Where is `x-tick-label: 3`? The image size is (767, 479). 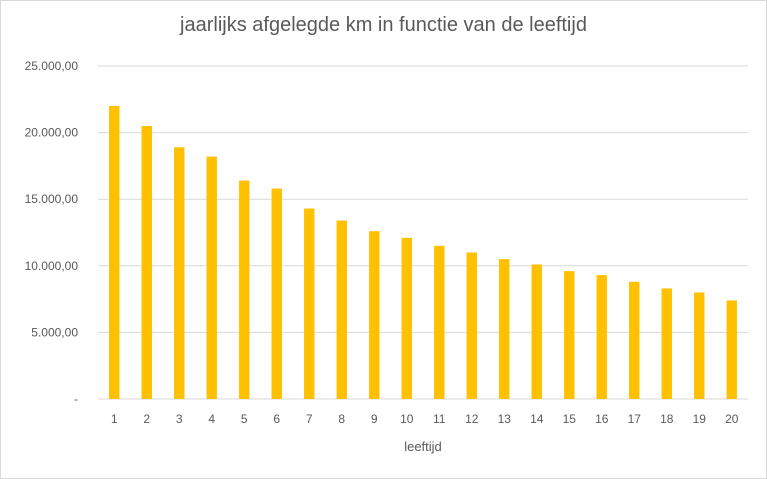
x-tick-label: 3 is located at coordinates (179, 419).